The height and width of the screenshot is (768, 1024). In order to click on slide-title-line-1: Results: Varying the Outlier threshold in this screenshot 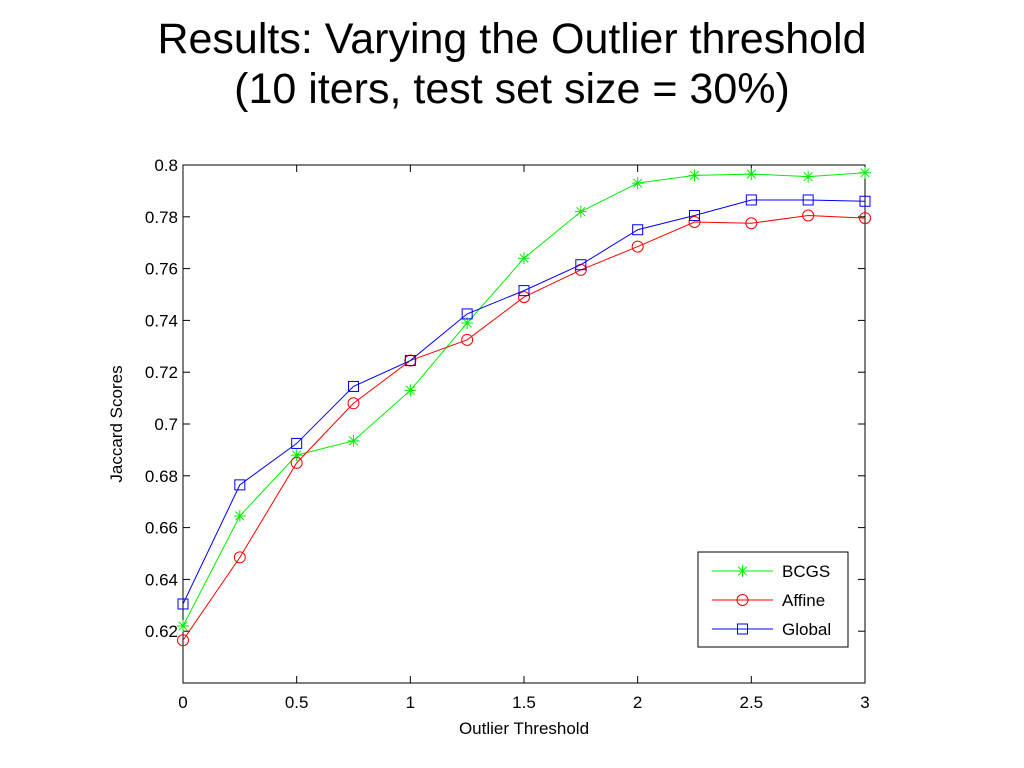, I will do `click(512, 39)`.